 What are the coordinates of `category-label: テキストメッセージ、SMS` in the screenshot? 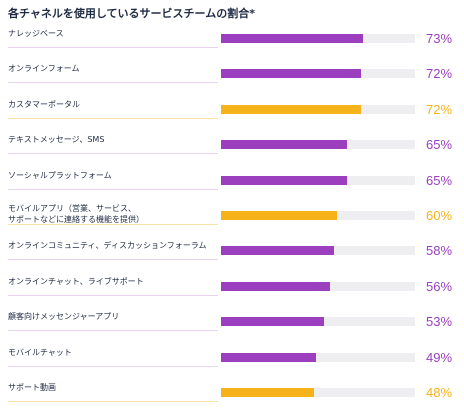 It's located at (56, 140).